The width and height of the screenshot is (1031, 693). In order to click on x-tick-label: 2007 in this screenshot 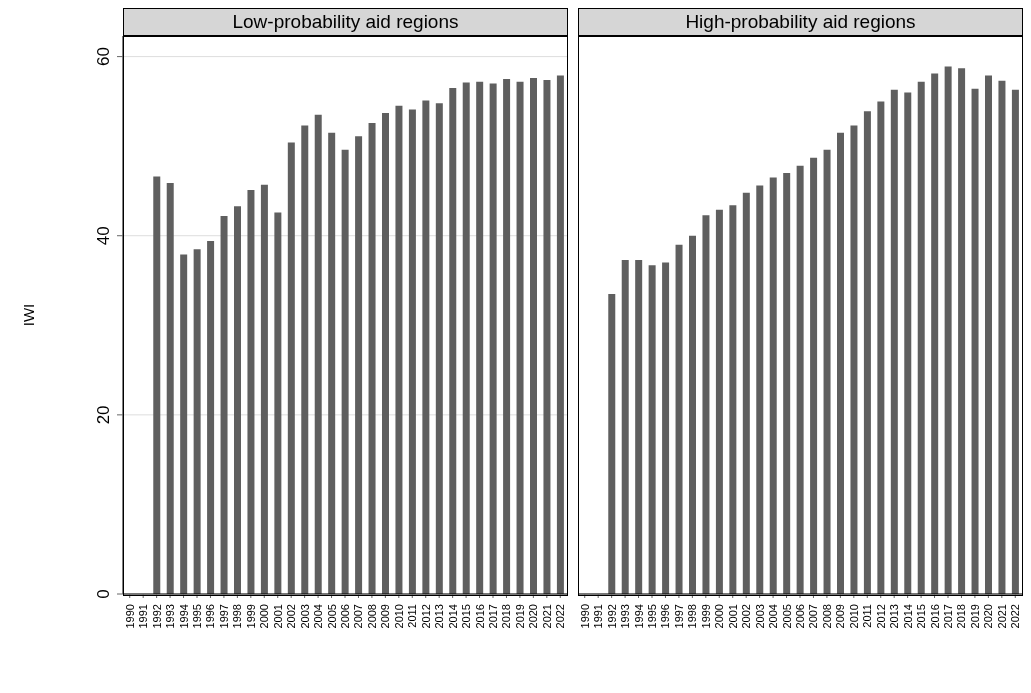, I will do `click(358, 616)`.